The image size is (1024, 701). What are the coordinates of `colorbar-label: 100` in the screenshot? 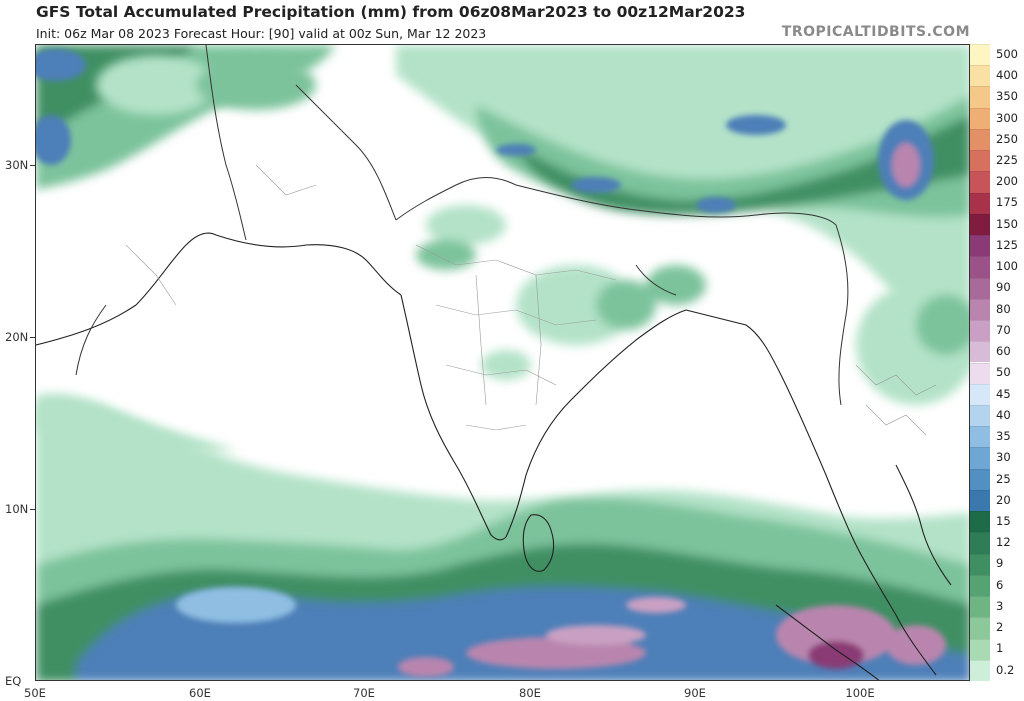 It's located at (1007, 266).